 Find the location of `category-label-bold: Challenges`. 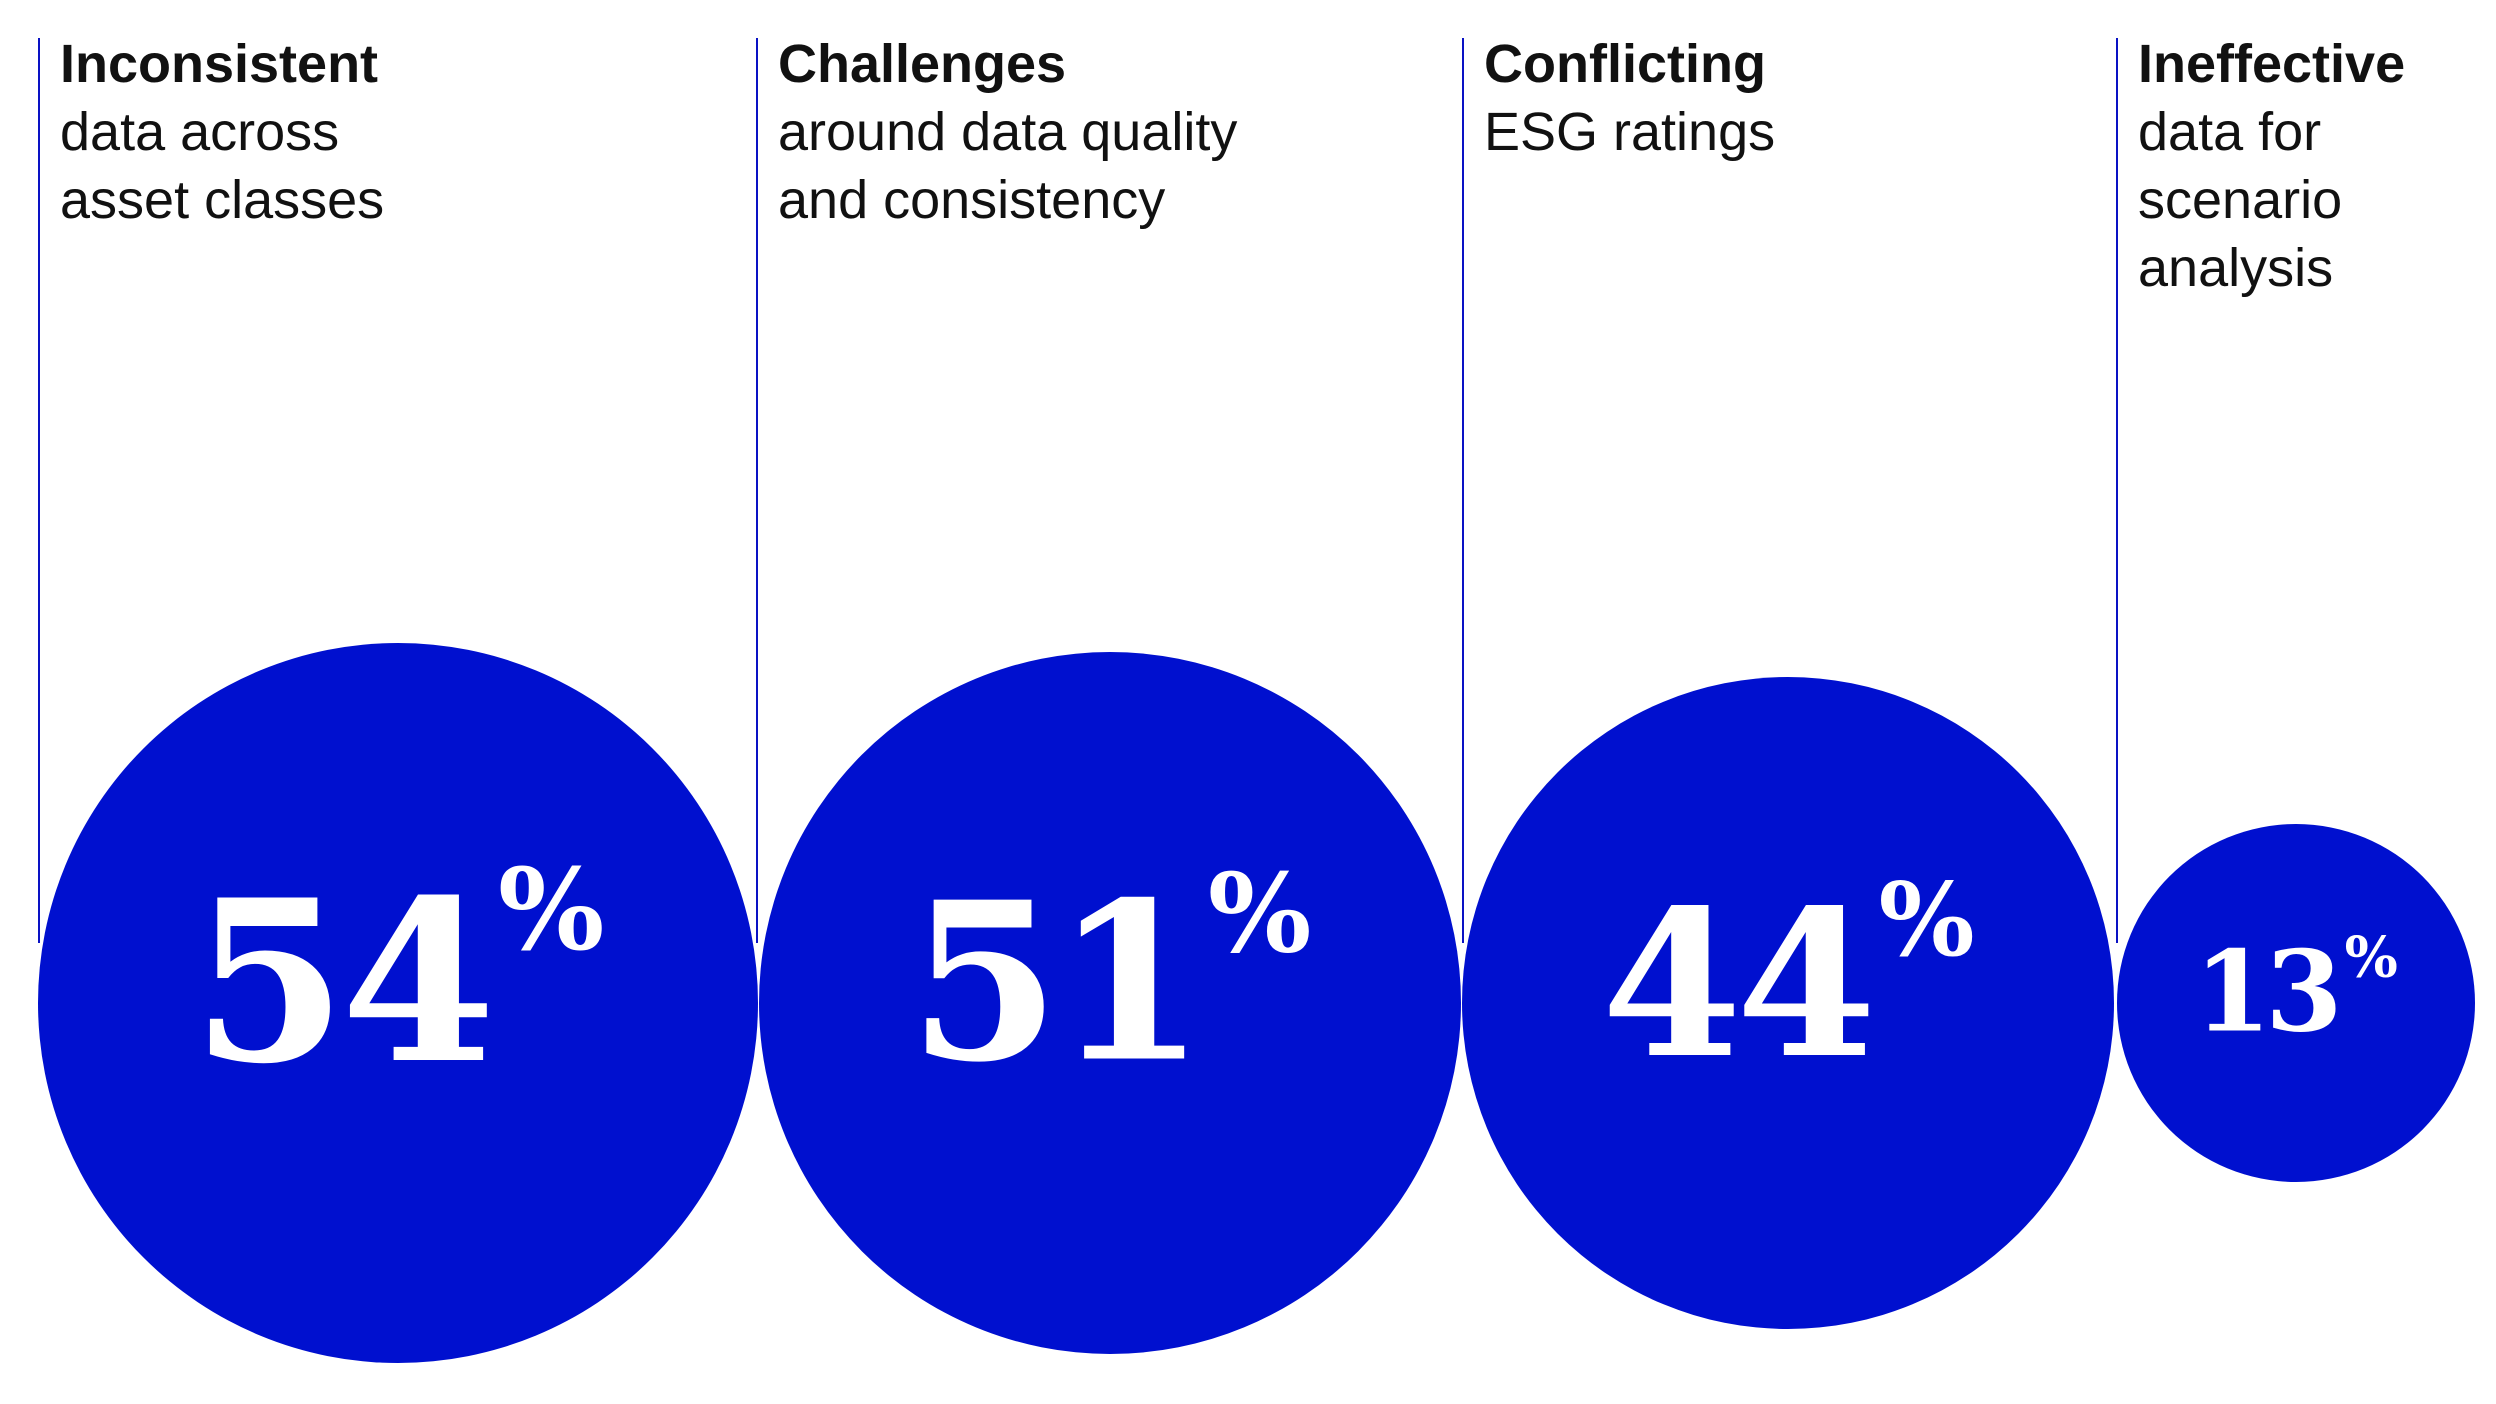

category-label-bold: Challenges is located at coordinates (922, 64).